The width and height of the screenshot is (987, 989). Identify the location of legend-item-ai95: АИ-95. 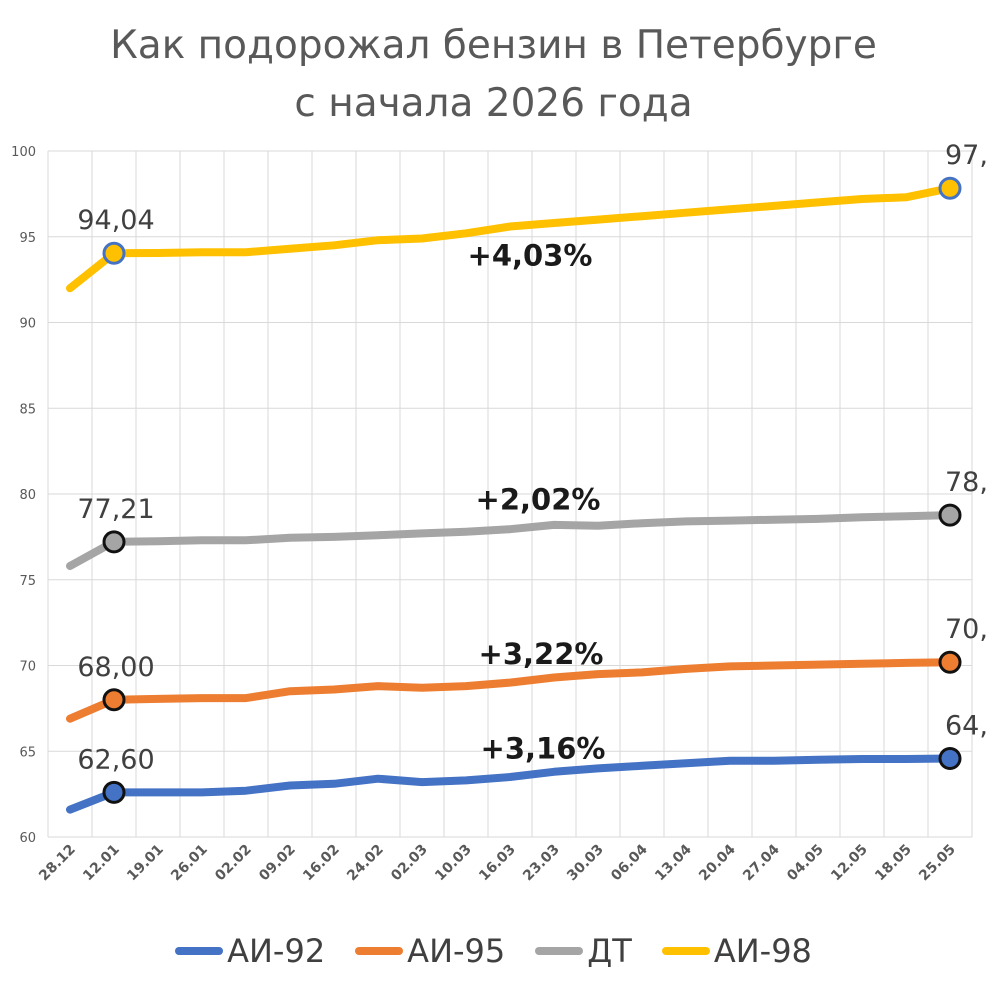
(430, 951).